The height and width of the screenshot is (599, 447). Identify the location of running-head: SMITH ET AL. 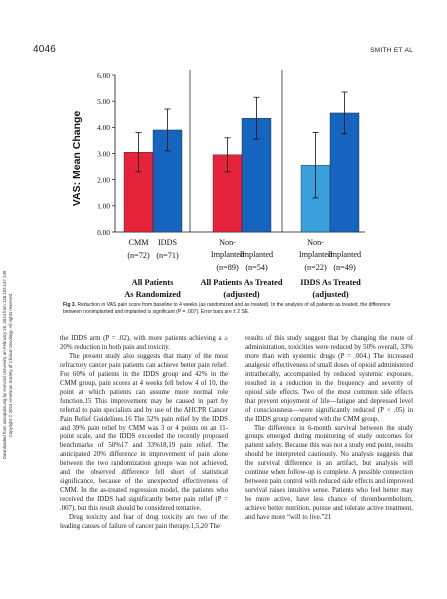
(391, 50).